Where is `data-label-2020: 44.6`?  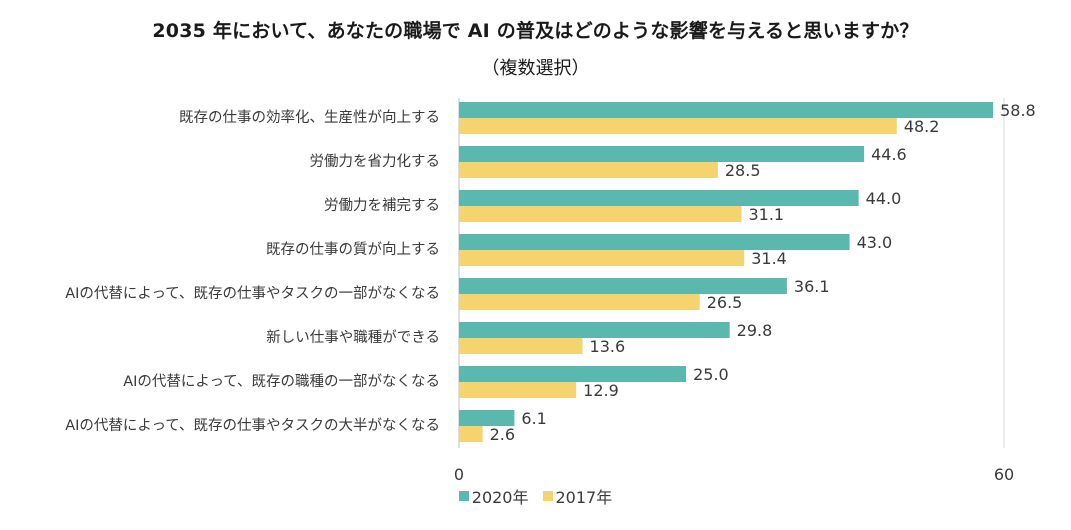 data-label-2020: 44.6 is located at coordinates (889, 154).